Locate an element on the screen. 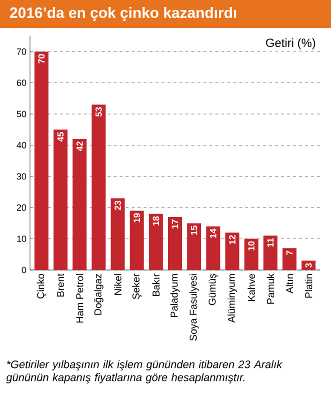 This screenshot has width=331, height=418. data-label: 18 is located at coordinates (156, 221).